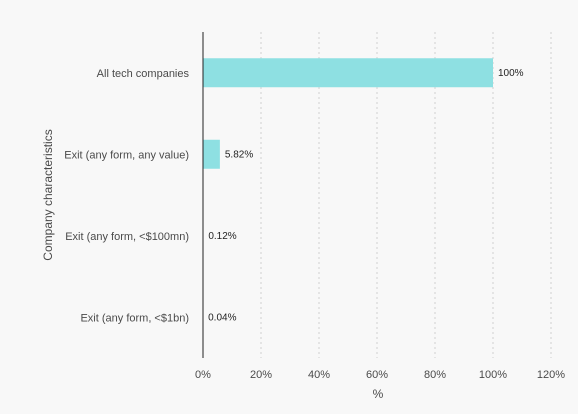 Image resolution: width=578 pixels, height=414 pixels. What do you see at coordinates (261, 375) in the screenshot?
I see `x-tick-label-1: 20%` at bounding box center [261, 375].